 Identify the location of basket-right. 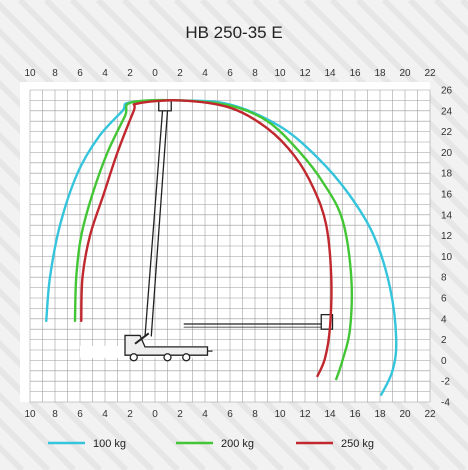
(327, 321).